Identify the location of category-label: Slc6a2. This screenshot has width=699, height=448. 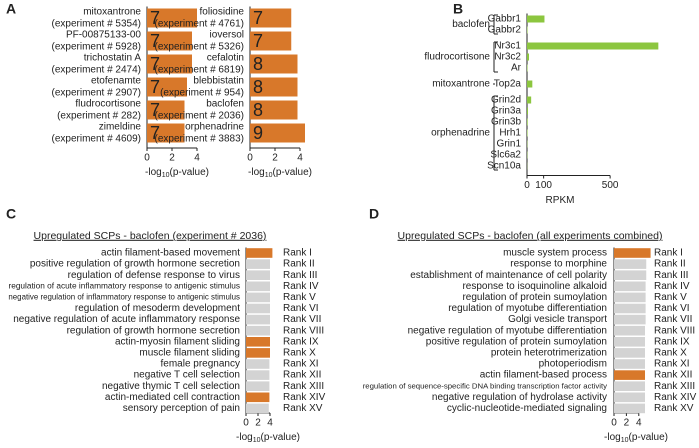
(505, 155).